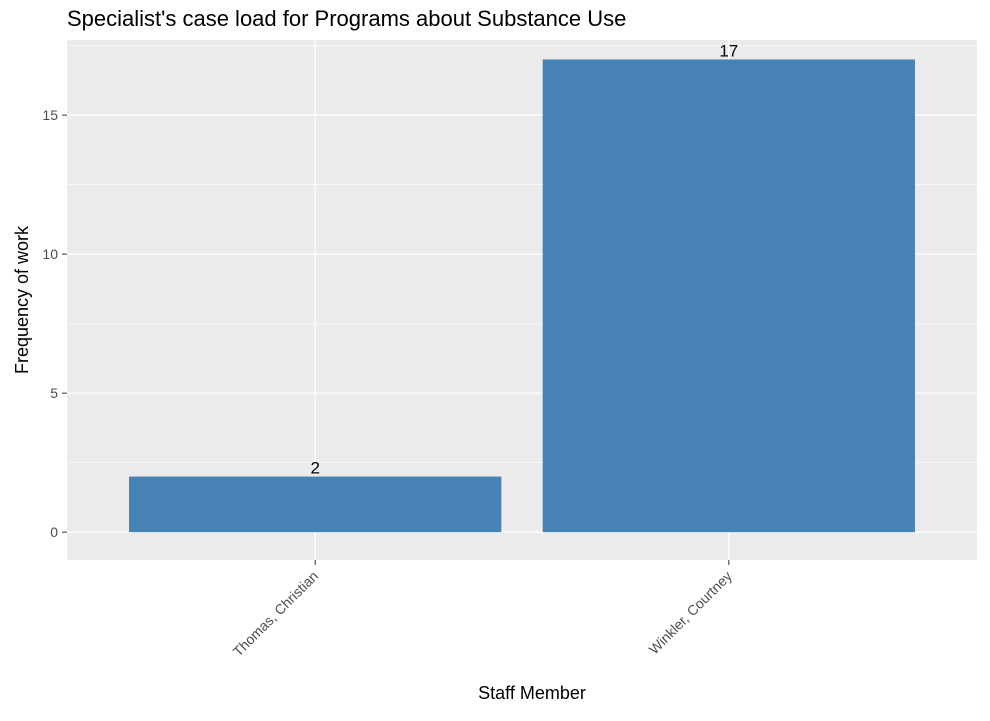  Describe the element at coordinates (728, 50) in the screenshot. I see `data-label: 17` at that location.